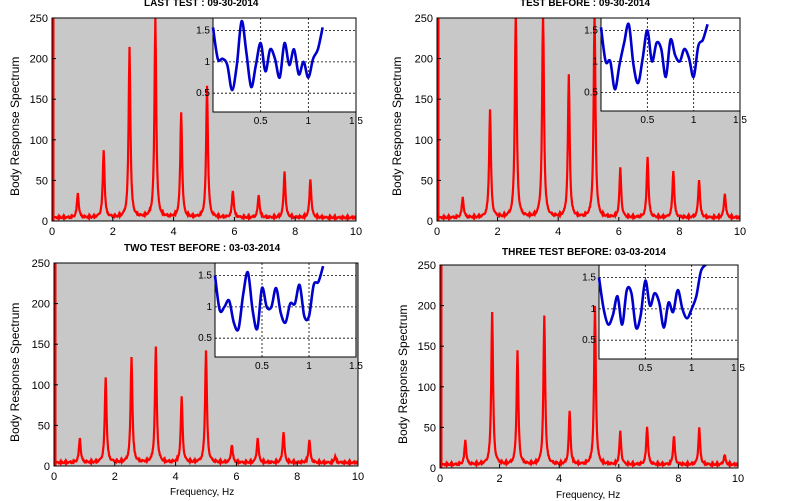  I want to click on inset-x-tick-label: 1.5, so click(356, 366).